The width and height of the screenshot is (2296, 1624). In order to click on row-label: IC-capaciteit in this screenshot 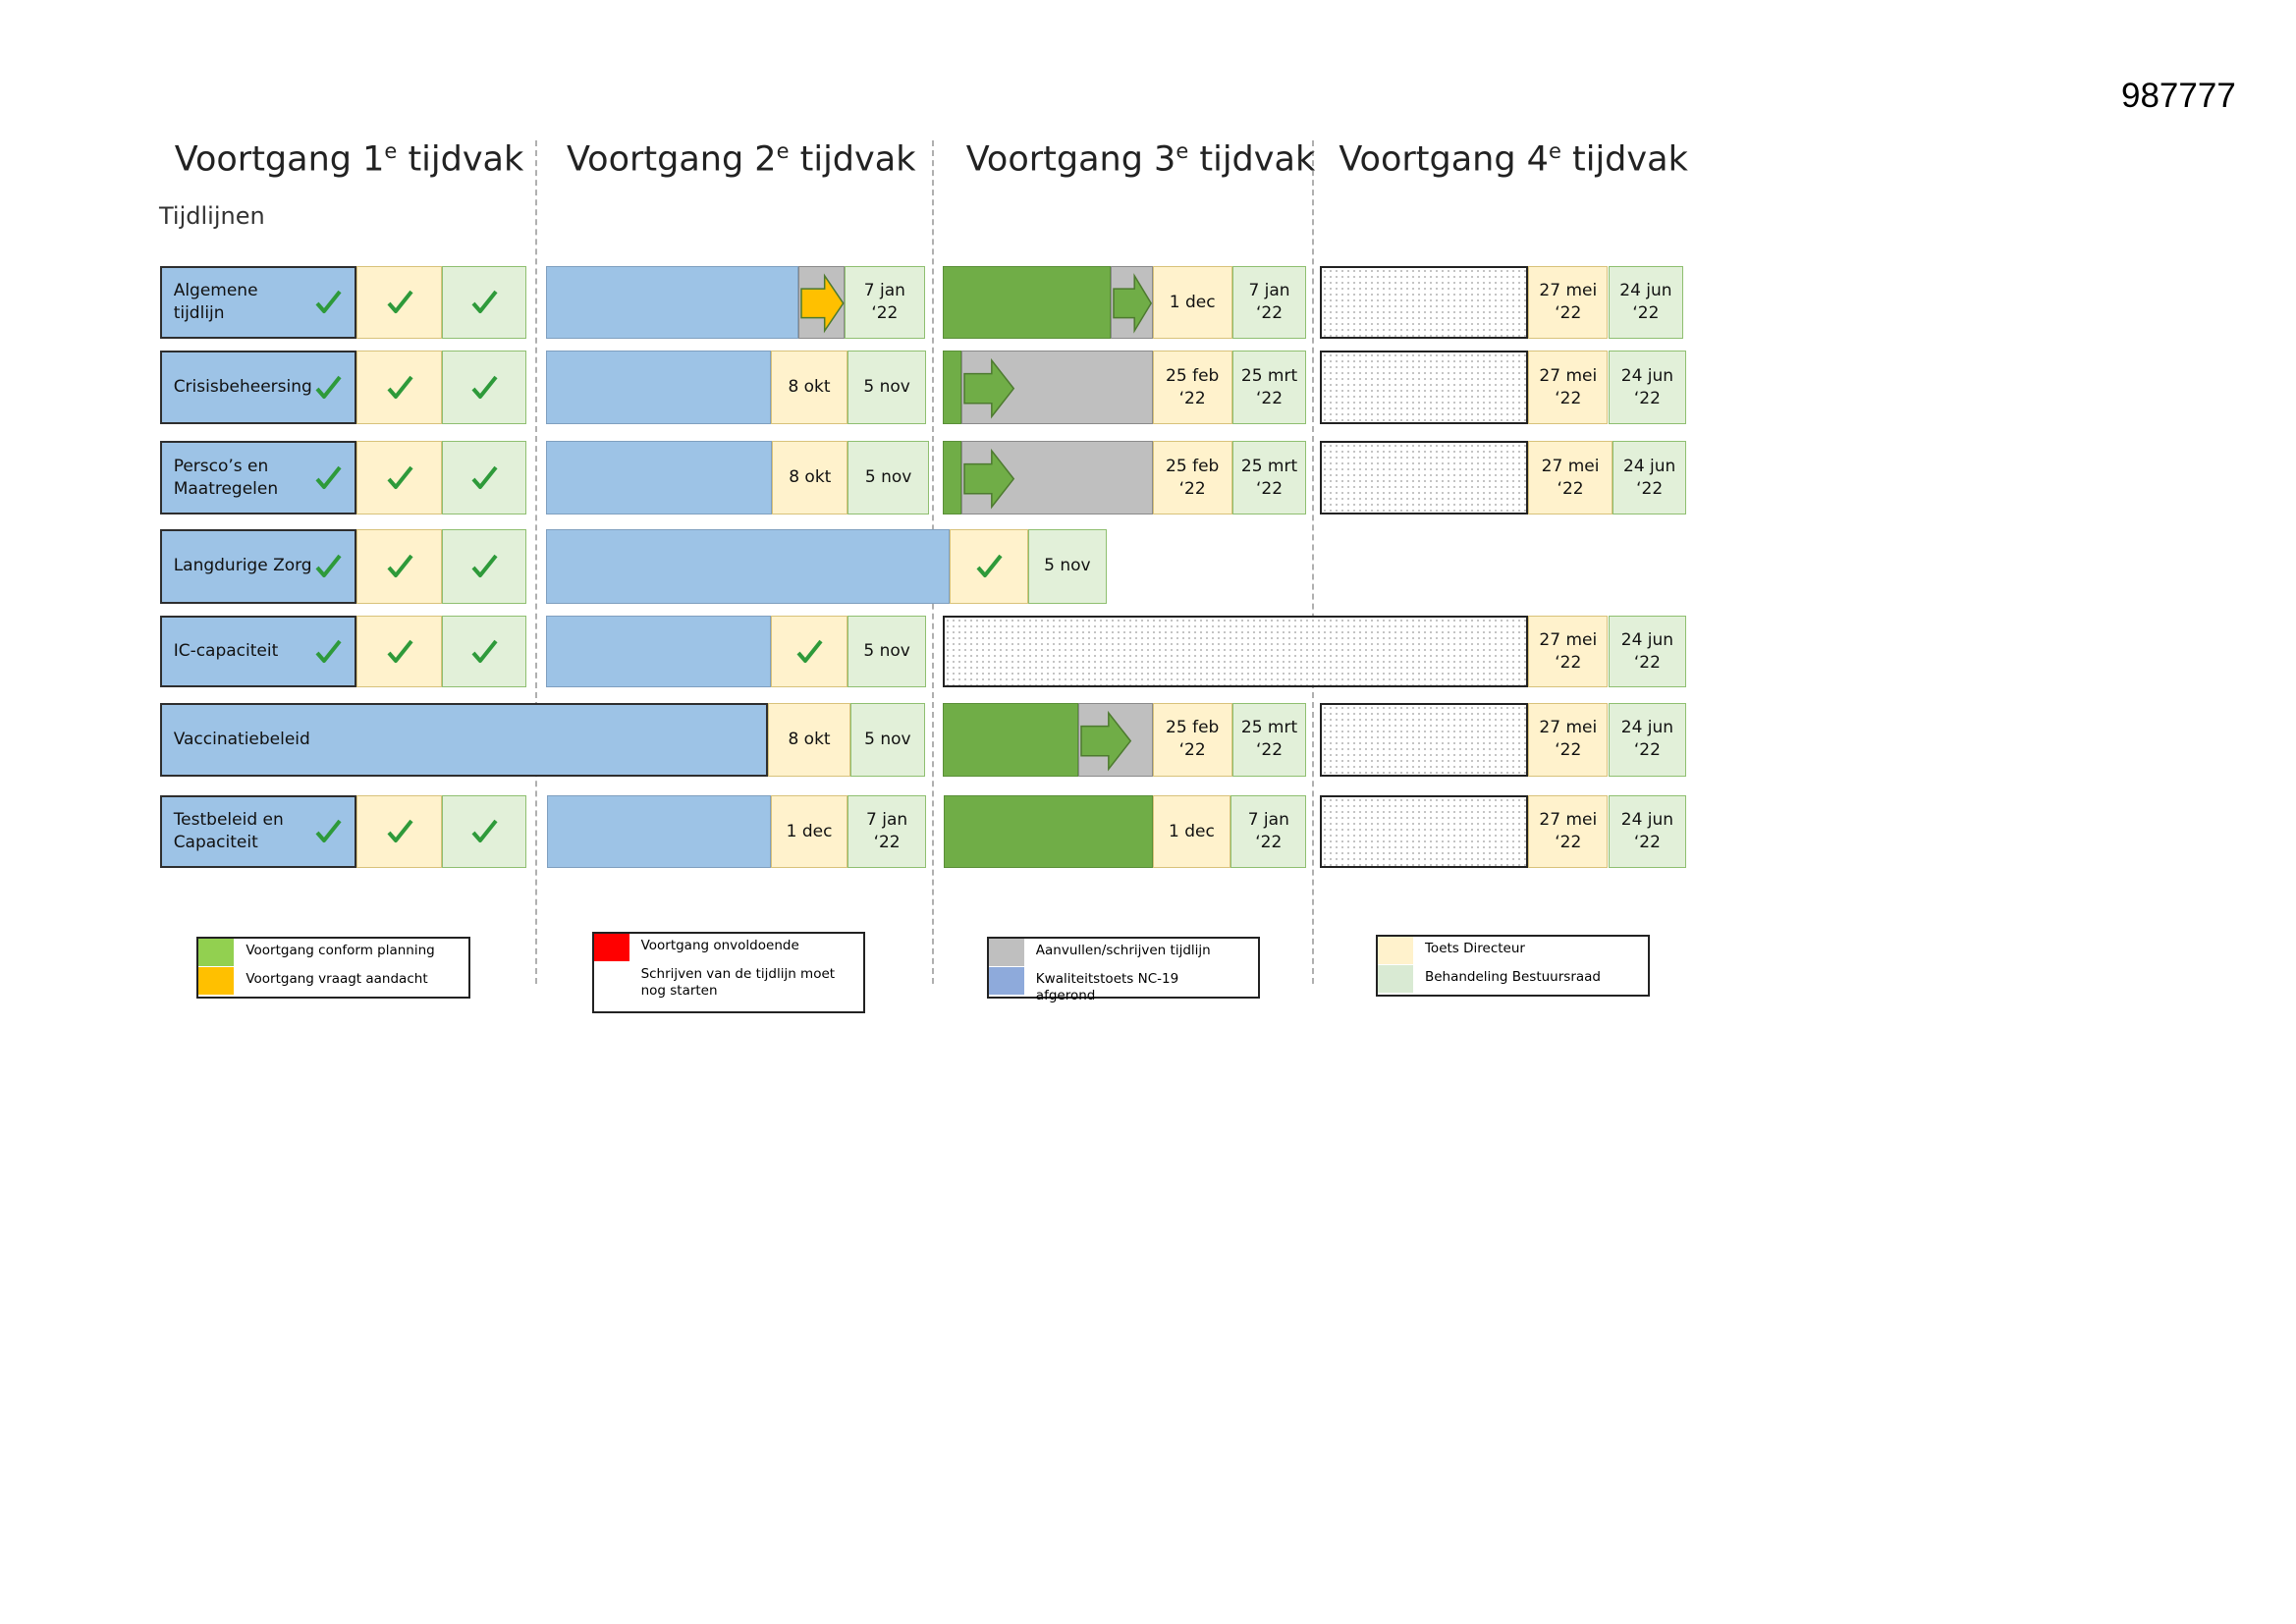, I will do `click(258, 651)`.